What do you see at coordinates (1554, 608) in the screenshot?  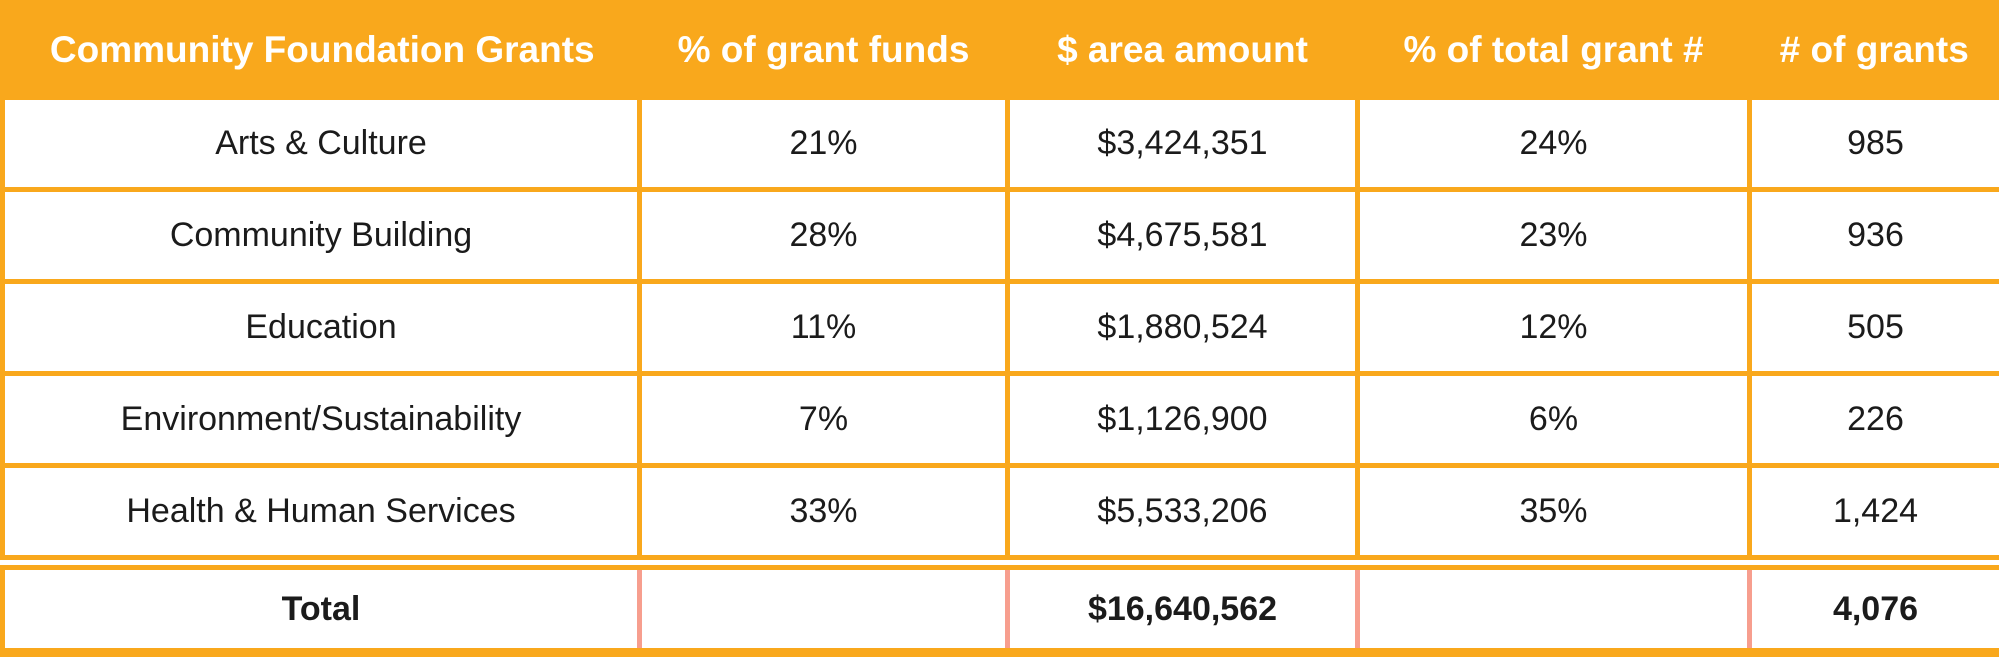 I see `total-pct-grant-count` at bounding box center [1554, 608].